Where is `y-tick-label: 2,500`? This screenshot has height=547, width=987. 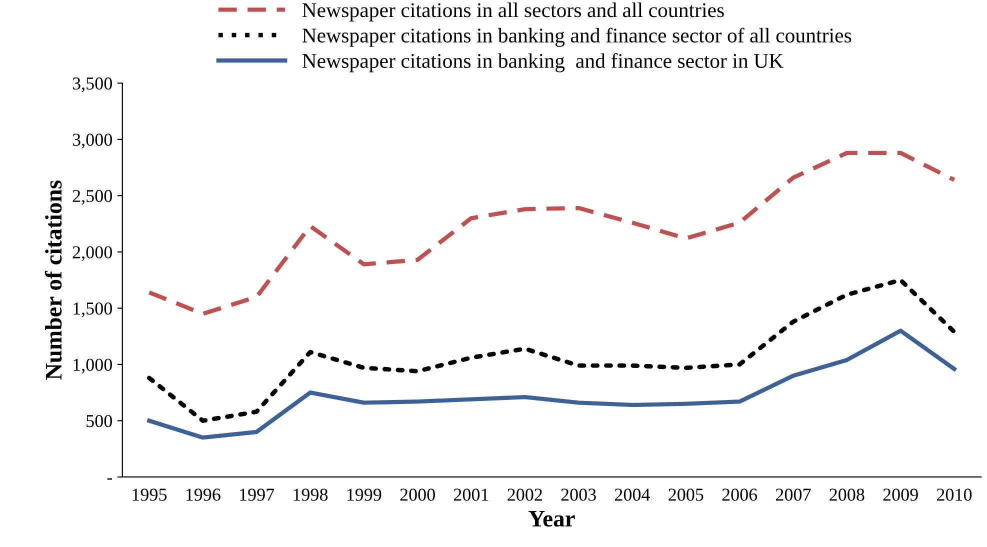 y-tick-label: 2,500 is located at coordinates (92, 197).